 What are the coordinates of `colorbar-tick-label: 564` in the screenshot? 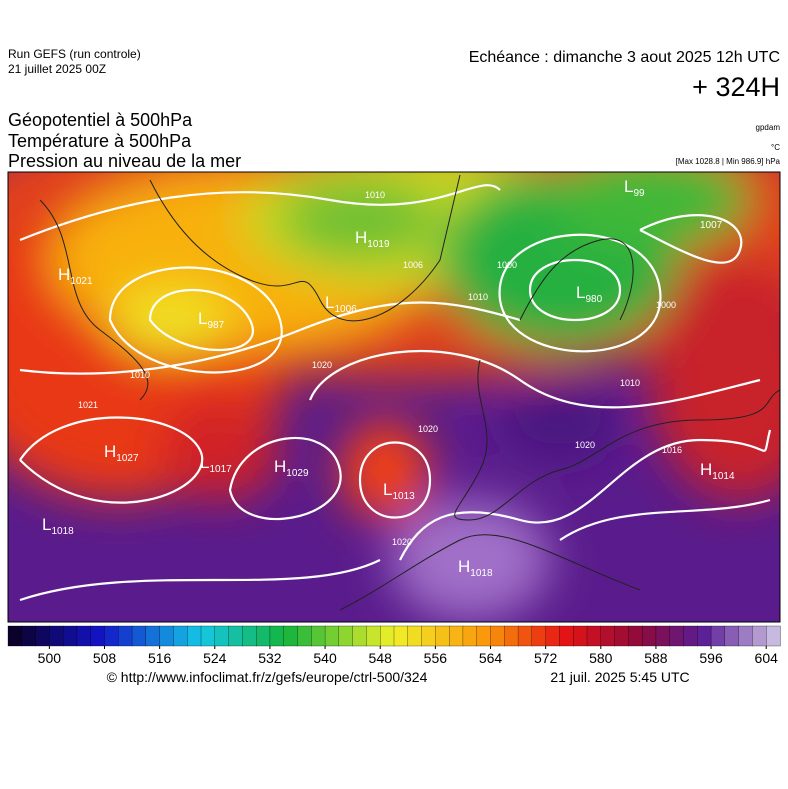 It's located at (491, 658).